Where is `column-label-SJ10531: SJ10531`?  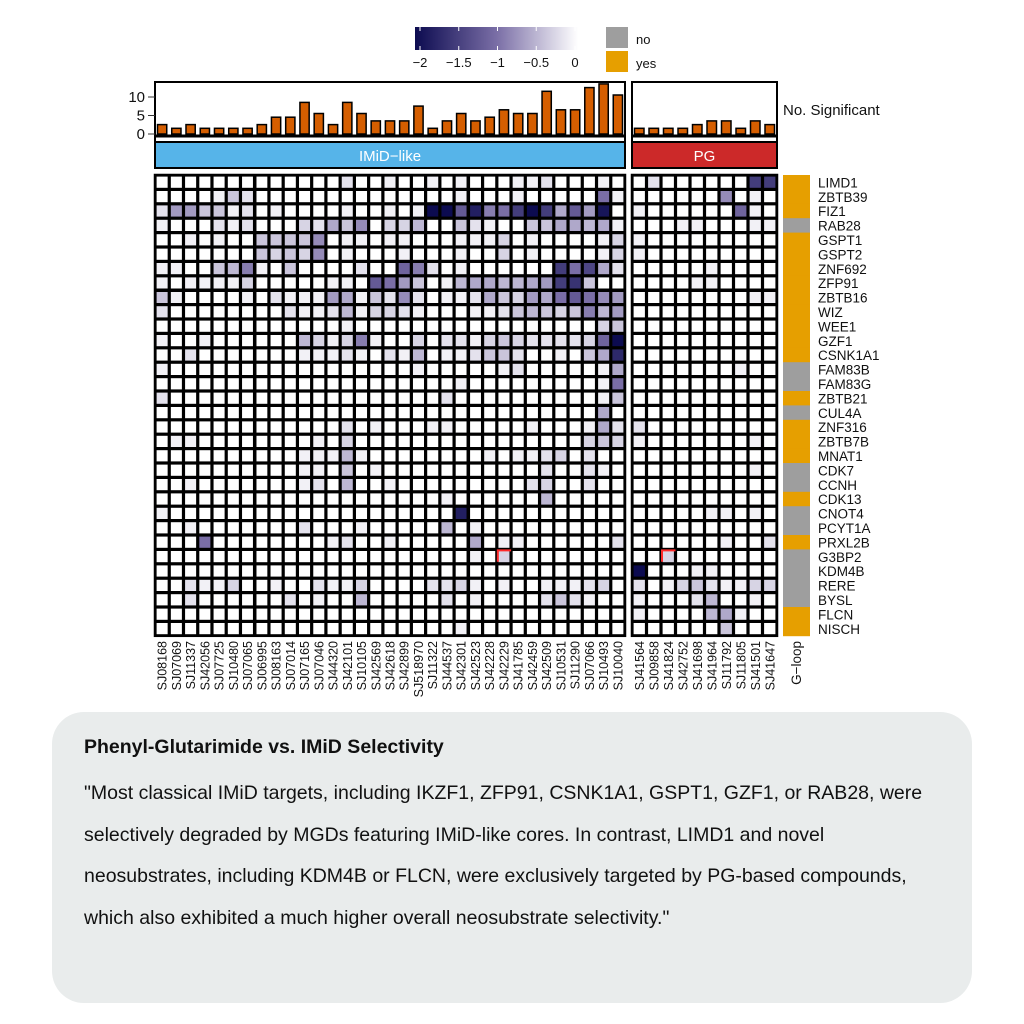
column-label-SJ10531: SJ10531 is located at coordinates (561, 665).